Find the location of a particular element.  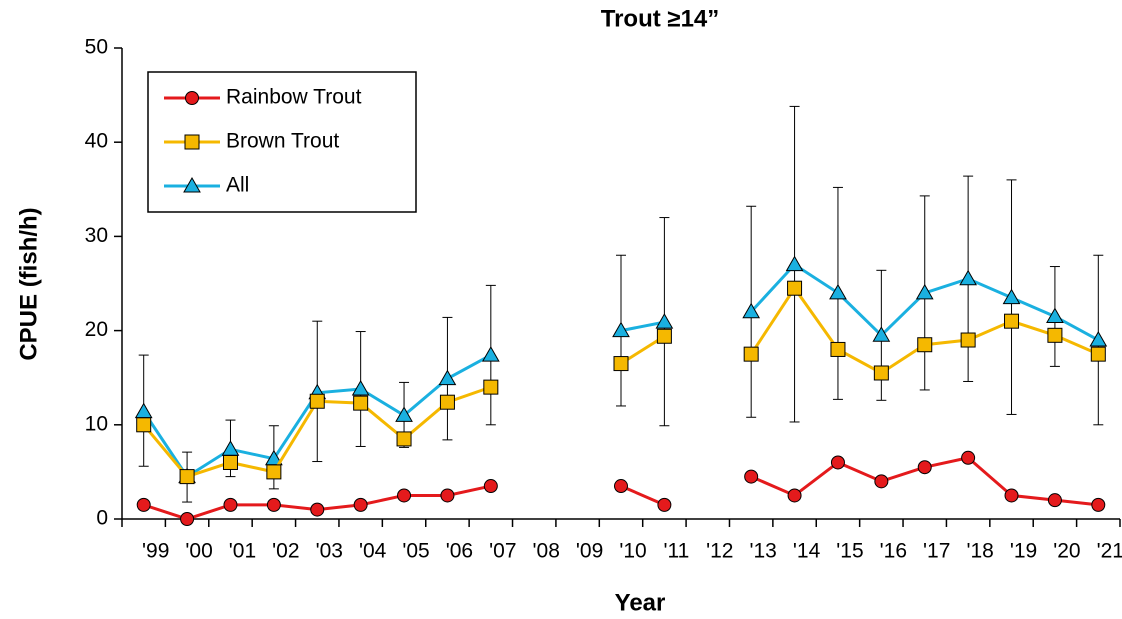

x-tick-label: '15 is located at coordinates (849, 551).